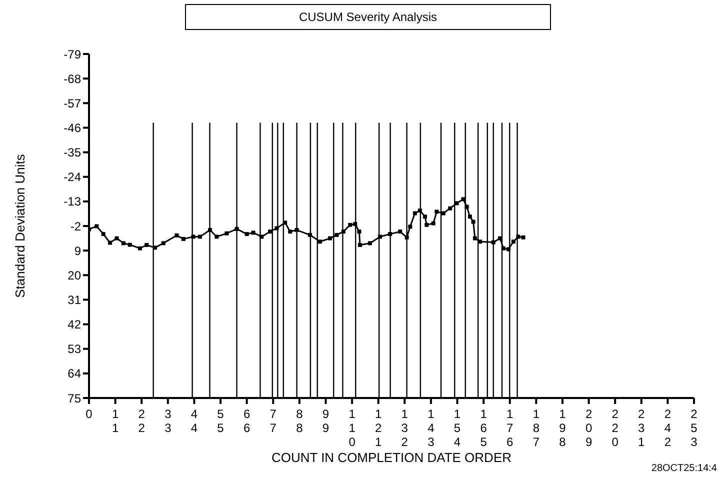 This screenshot has height=478, width=719. Describe the element at coordinates (20, 226) in the screenshot. I see `y-axis-title: Standard Deviation Units` at that location.